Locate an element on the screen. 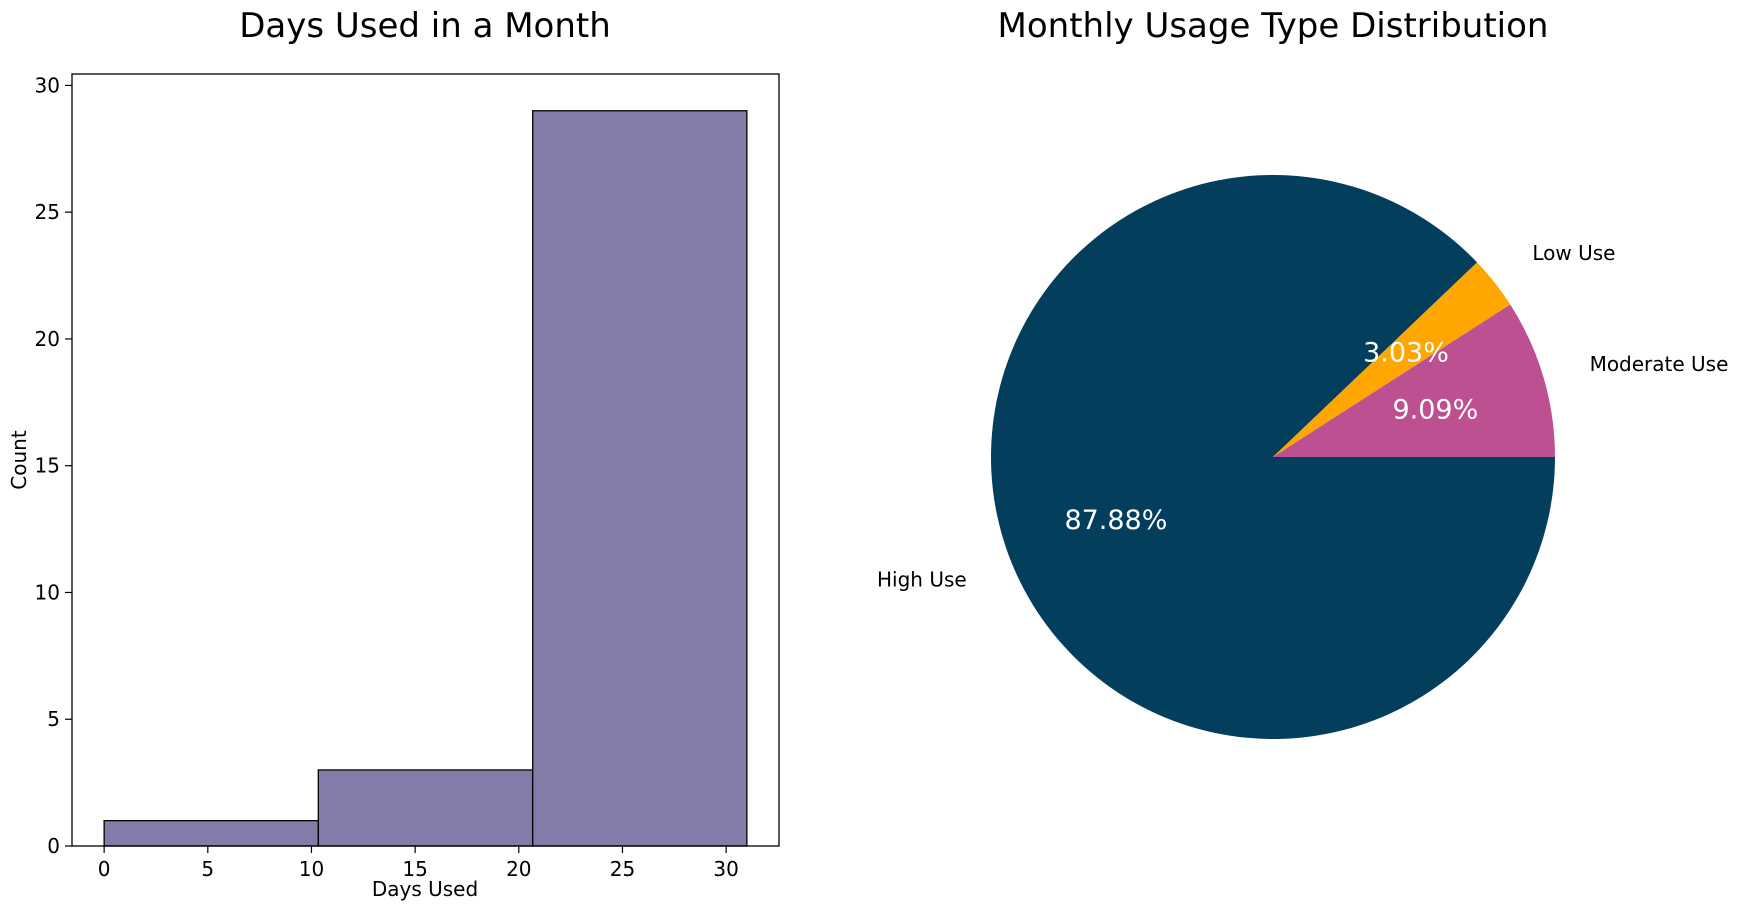 Image resolution: width=1748 pixels, height=908 pixels. x-tick-label: 0 is located at coordinates (104, 869).